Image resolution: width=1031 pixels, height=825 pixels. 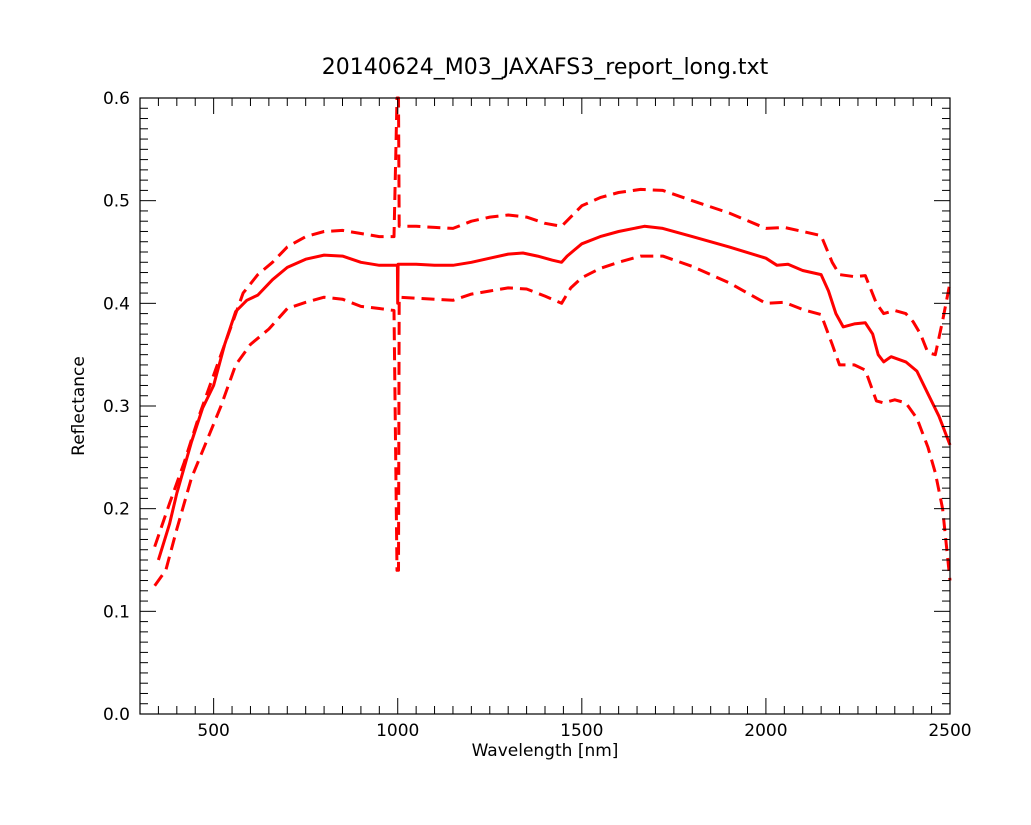 What do you see at coordinates (545, 67) in the screenshot?
I see `chart-title: 20140624_M03_JAXAFS3_report_long.txt` at bounding box center [545, 67].